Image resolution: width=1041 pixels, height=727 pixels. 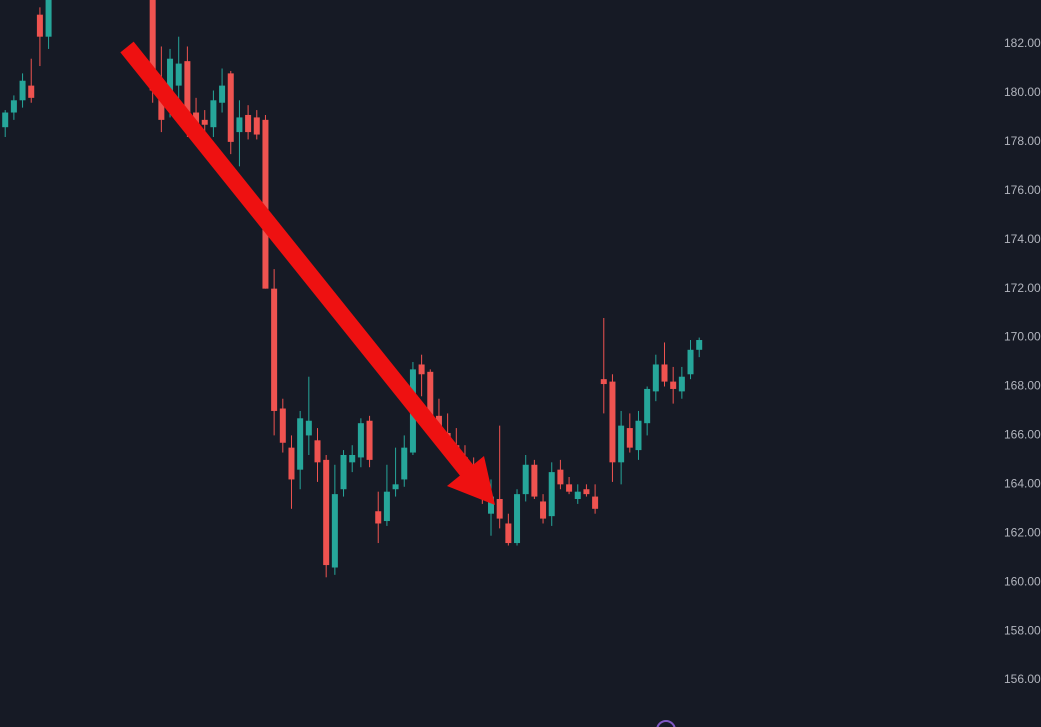 I want to click on y-tick-label: 164.00, so click(x=1022, y=484).